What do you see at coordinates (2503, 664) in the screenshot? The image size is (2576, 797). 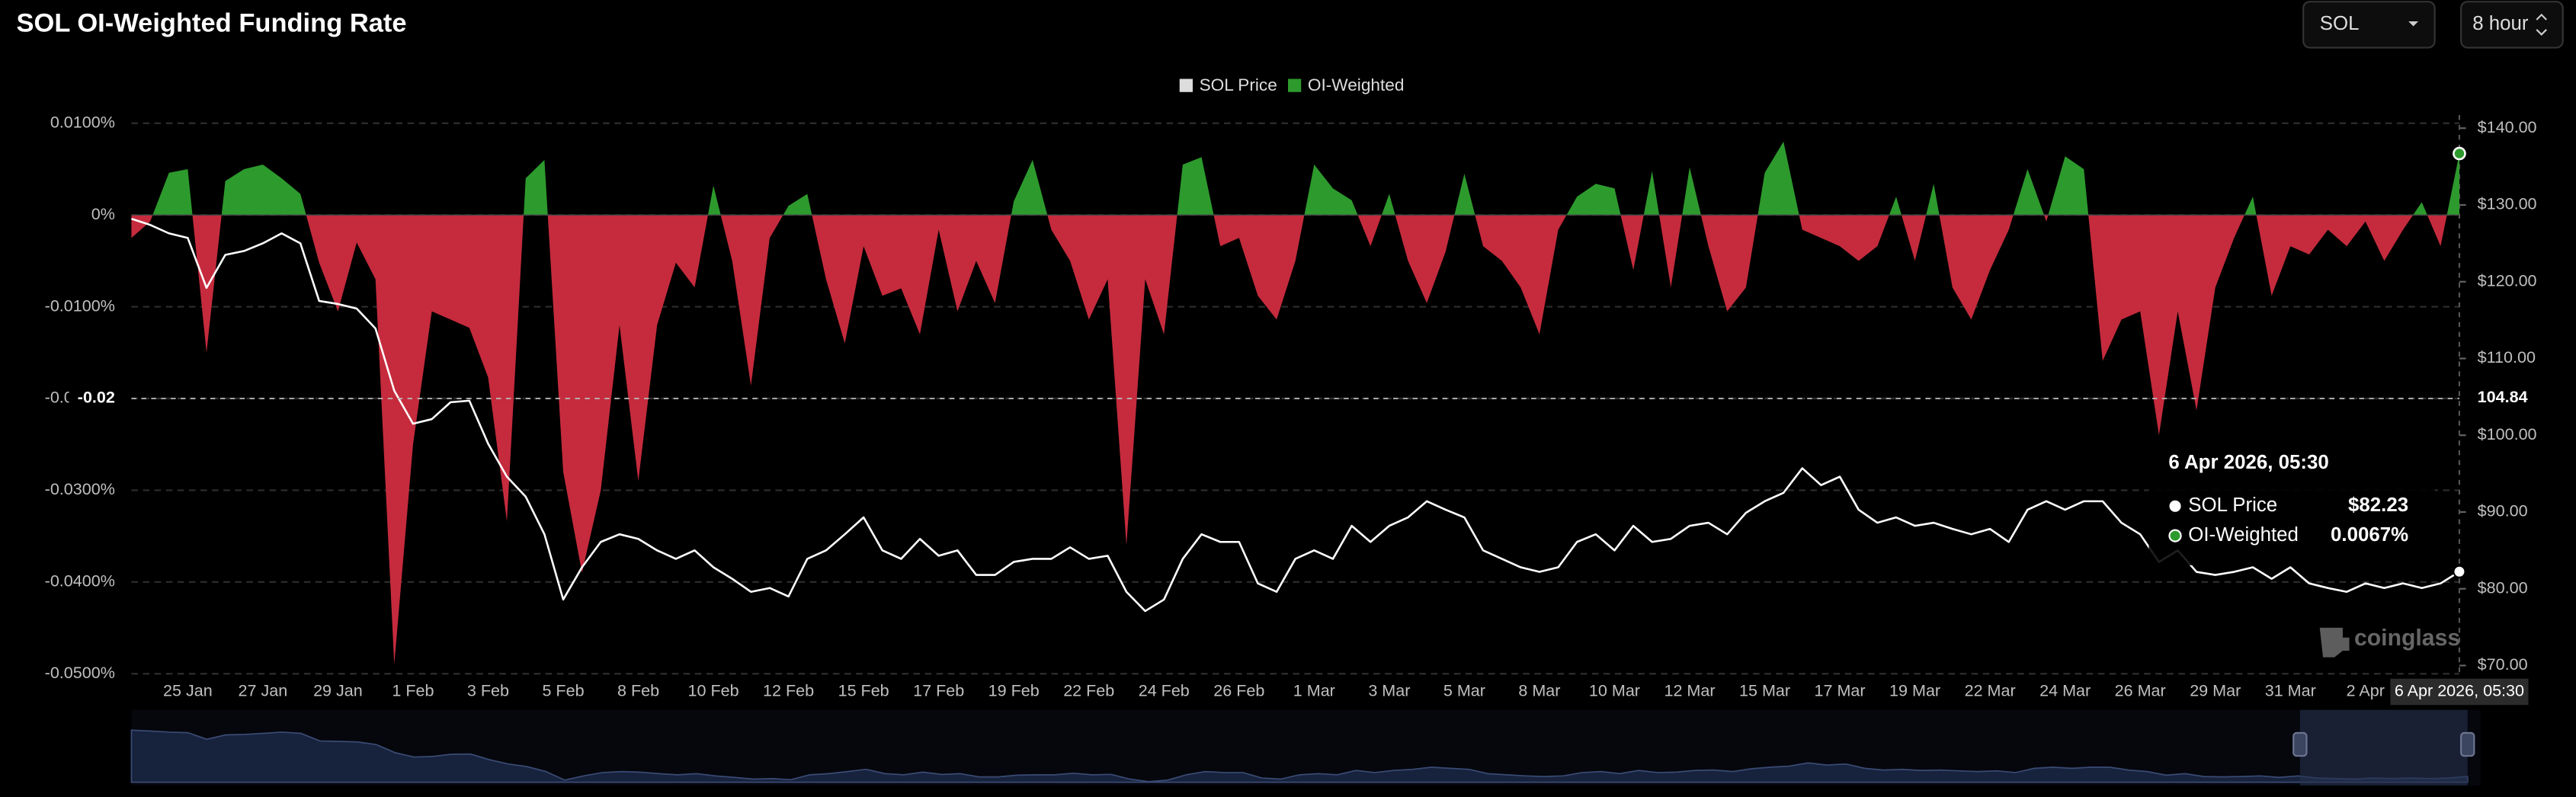 I see `y2-tick-label: $70.00` at bounding box center [2503, 664].